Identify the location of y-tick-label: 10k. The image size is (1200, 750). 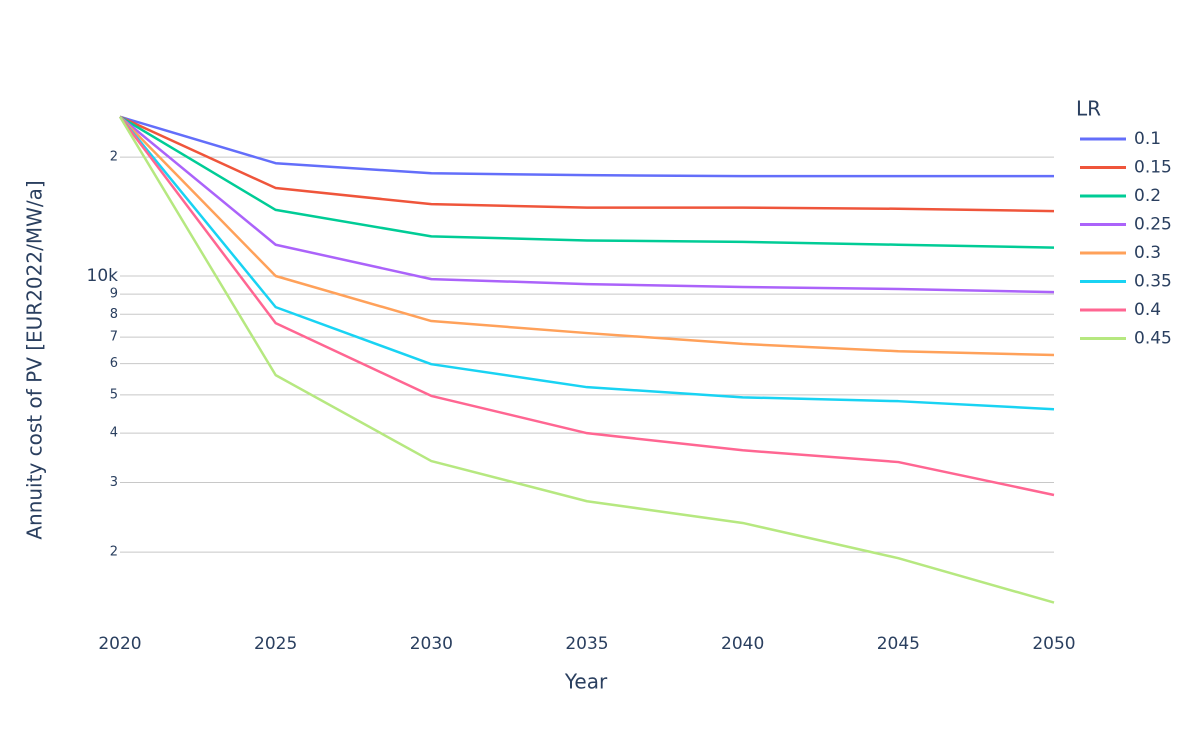
(103, 276).